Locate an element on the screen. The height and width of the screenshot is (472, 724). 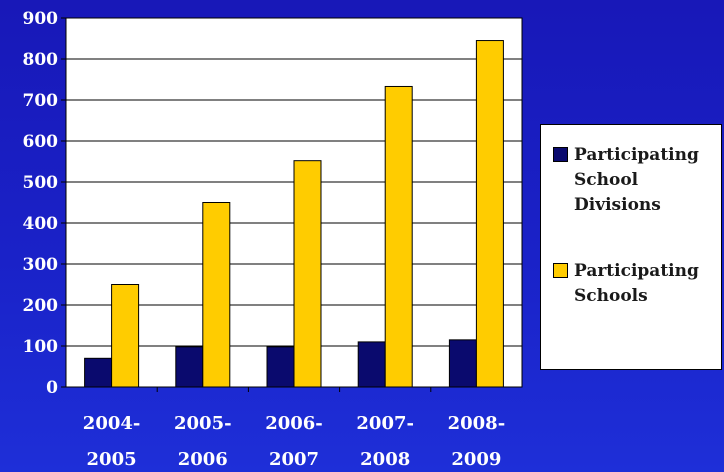
y-tick-label: 500 is located at coordinates (41, 183).